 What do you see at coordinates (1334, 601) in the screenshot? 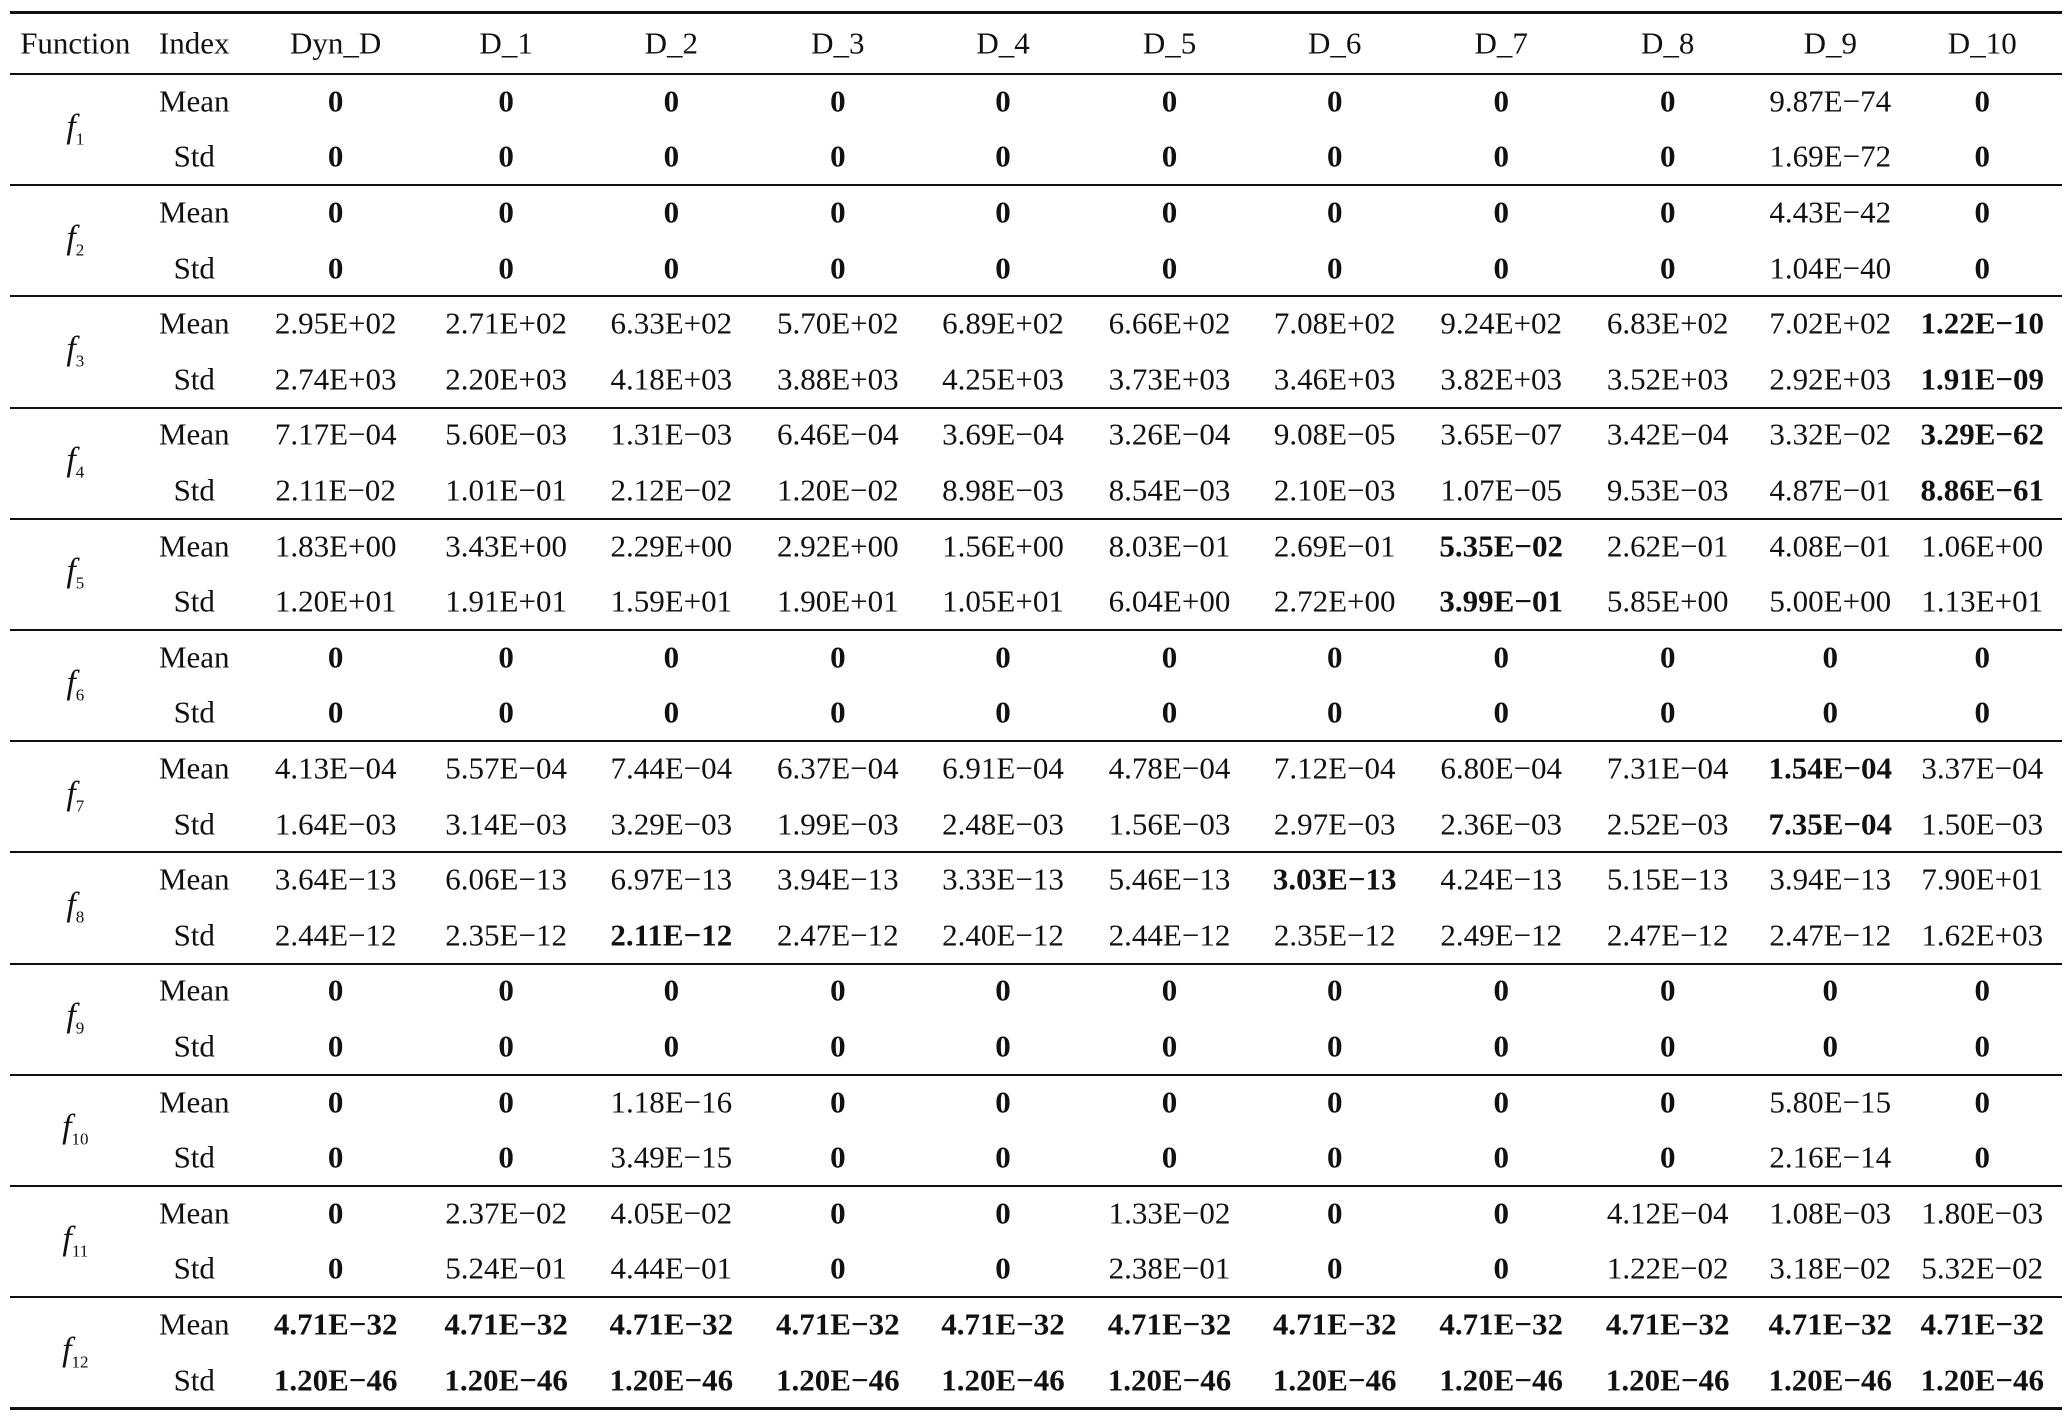
I see `value-cell: 2.72E+00` at bounding box center [1334, 601].